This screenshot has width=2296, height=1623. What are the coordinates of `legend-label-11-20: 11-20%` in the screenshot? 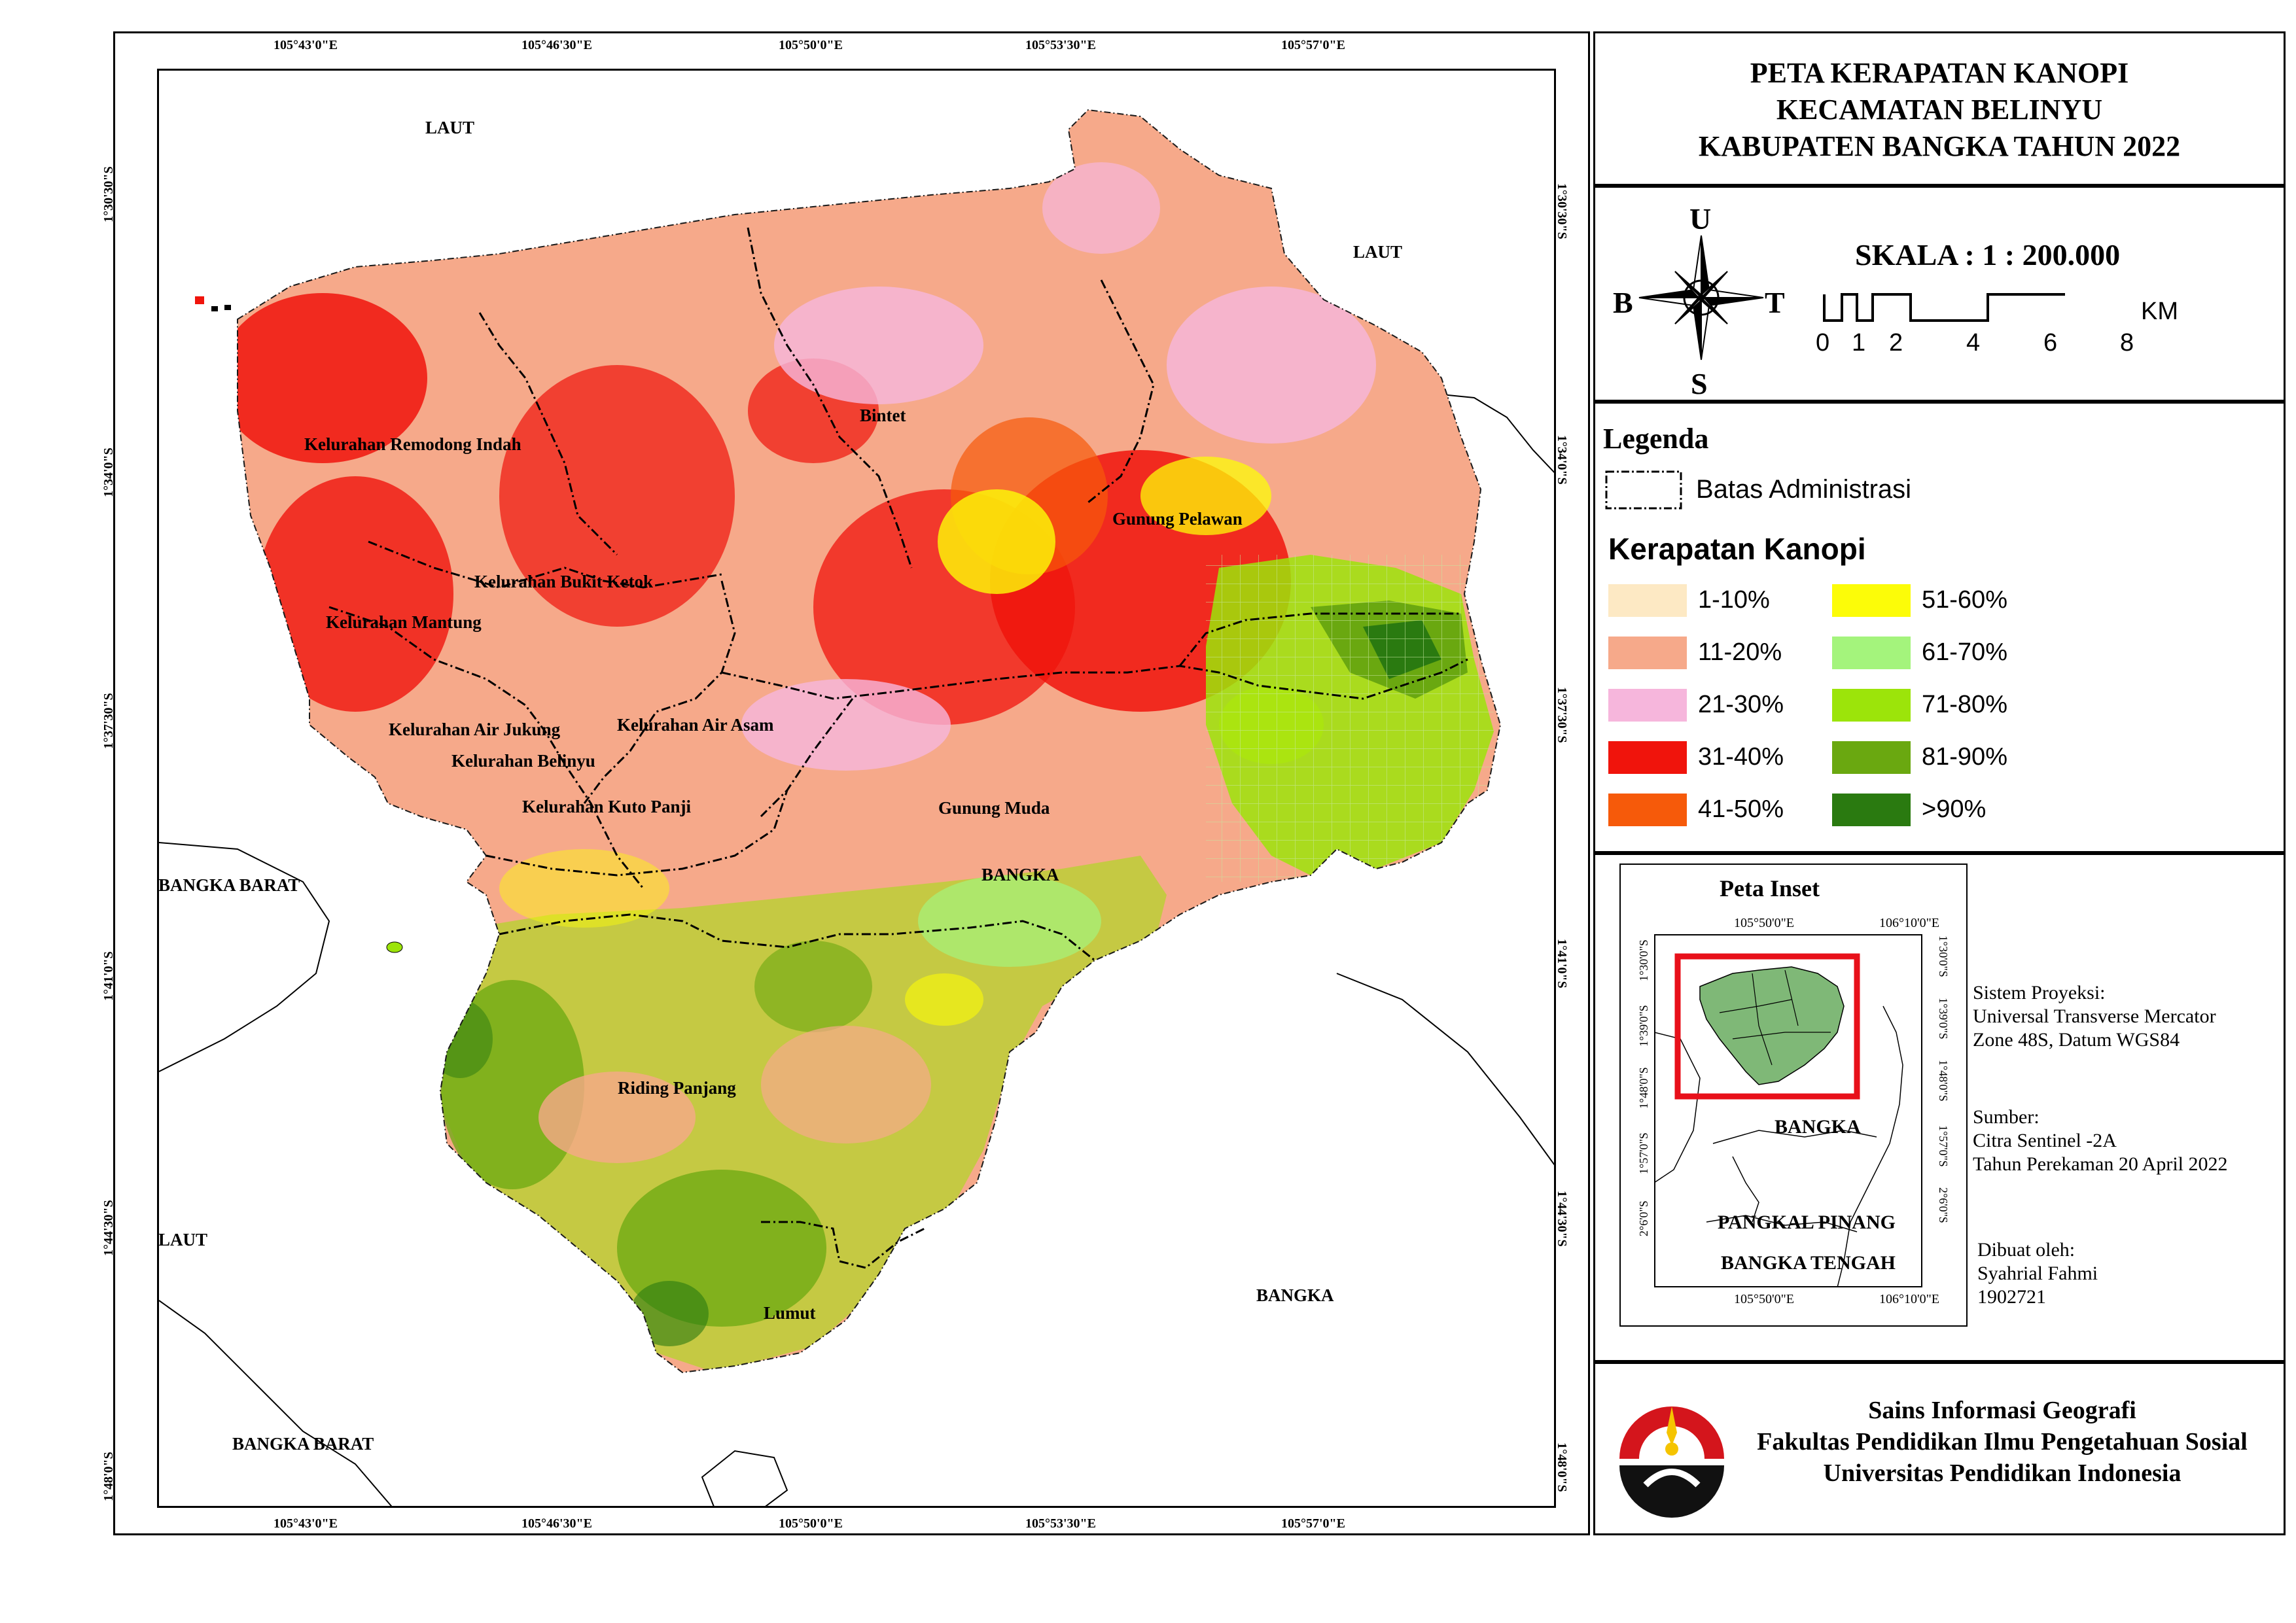 It's located at (1740, 652).